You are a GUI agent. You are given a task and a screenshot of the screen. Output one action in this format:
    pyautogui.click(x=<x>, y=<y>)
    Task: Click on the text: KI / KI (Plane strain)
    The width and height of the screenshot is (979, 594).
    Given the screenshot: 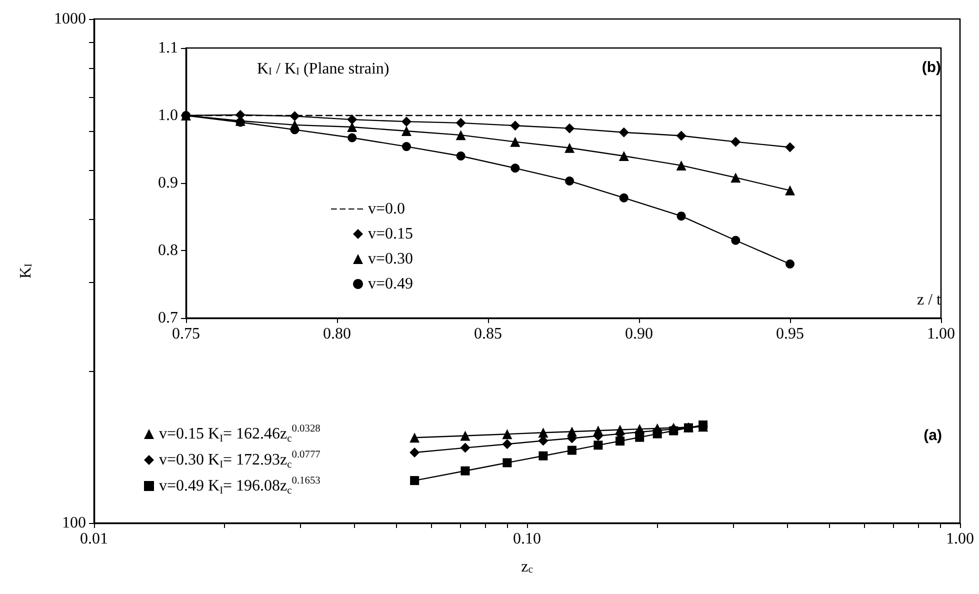 What is the action you would take?
    pyautogui.click(x=323, y=69)
    